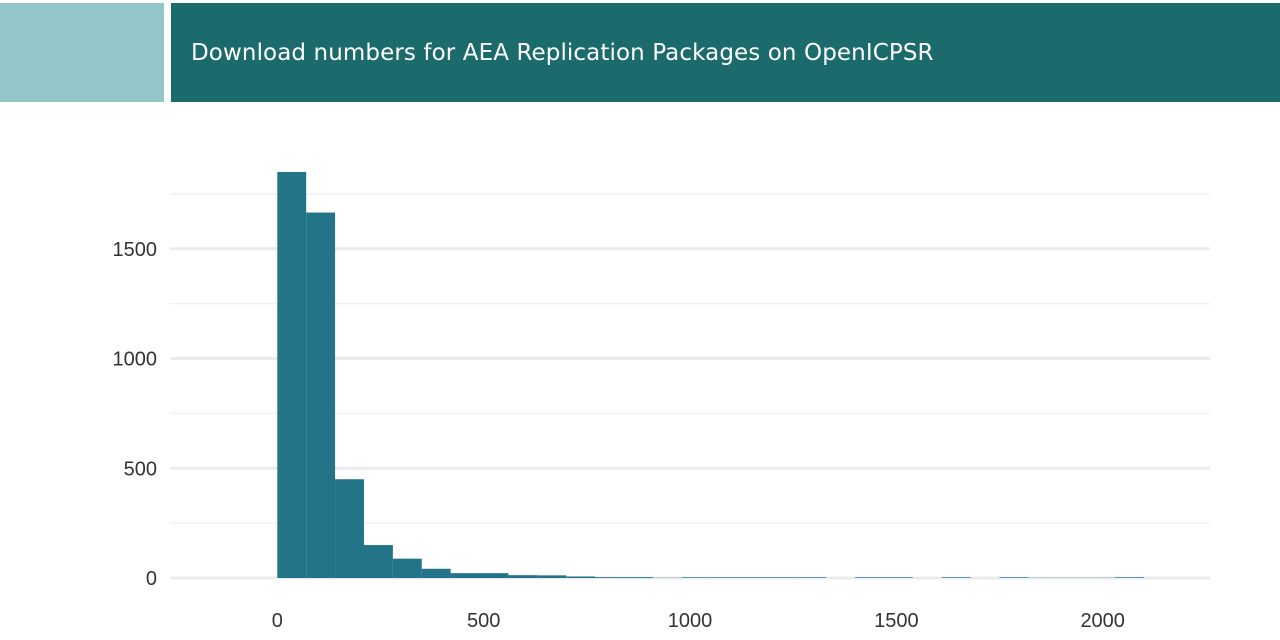 The width and height of the screenshot is (1280, 640). Describe the element at coordinates (896, 621) in the screenshot. I see `x-tick-label: 1500` at that location.